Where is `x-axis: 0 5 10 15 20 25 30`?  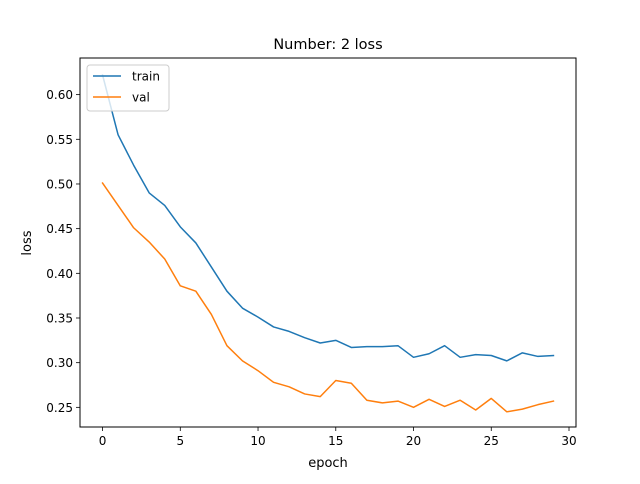
x-axis: 0 5 10 15 20 25 30 is located at coordinates (338, 437).